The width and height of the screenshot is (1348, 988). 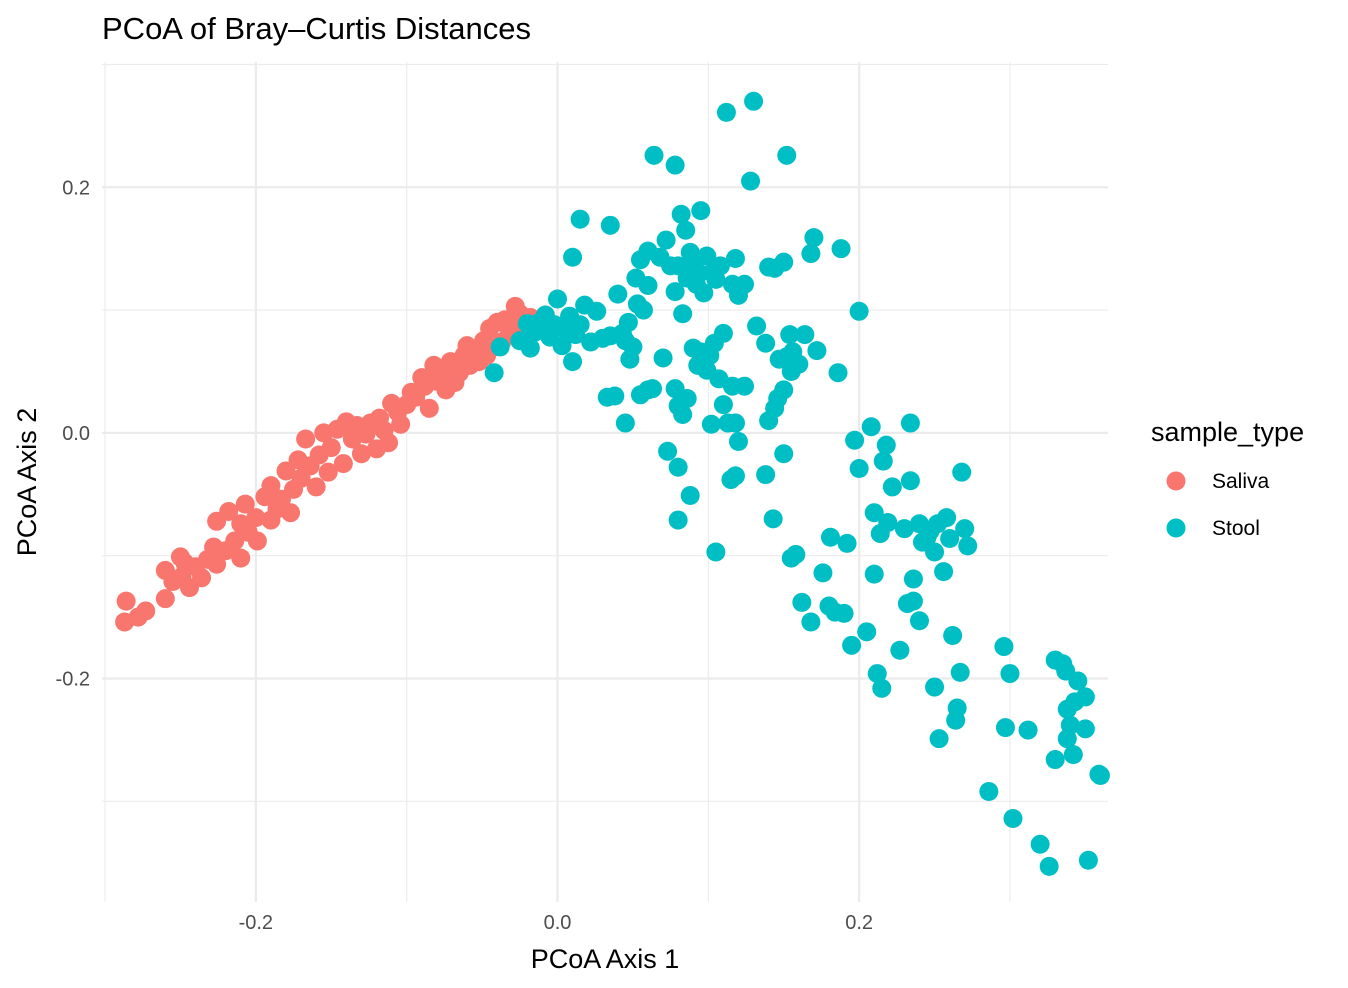 What do you see at coordinates (256, 923) in the screenshot?
I see `x-tick-label: -0.2` at bounding box center [256, 923].